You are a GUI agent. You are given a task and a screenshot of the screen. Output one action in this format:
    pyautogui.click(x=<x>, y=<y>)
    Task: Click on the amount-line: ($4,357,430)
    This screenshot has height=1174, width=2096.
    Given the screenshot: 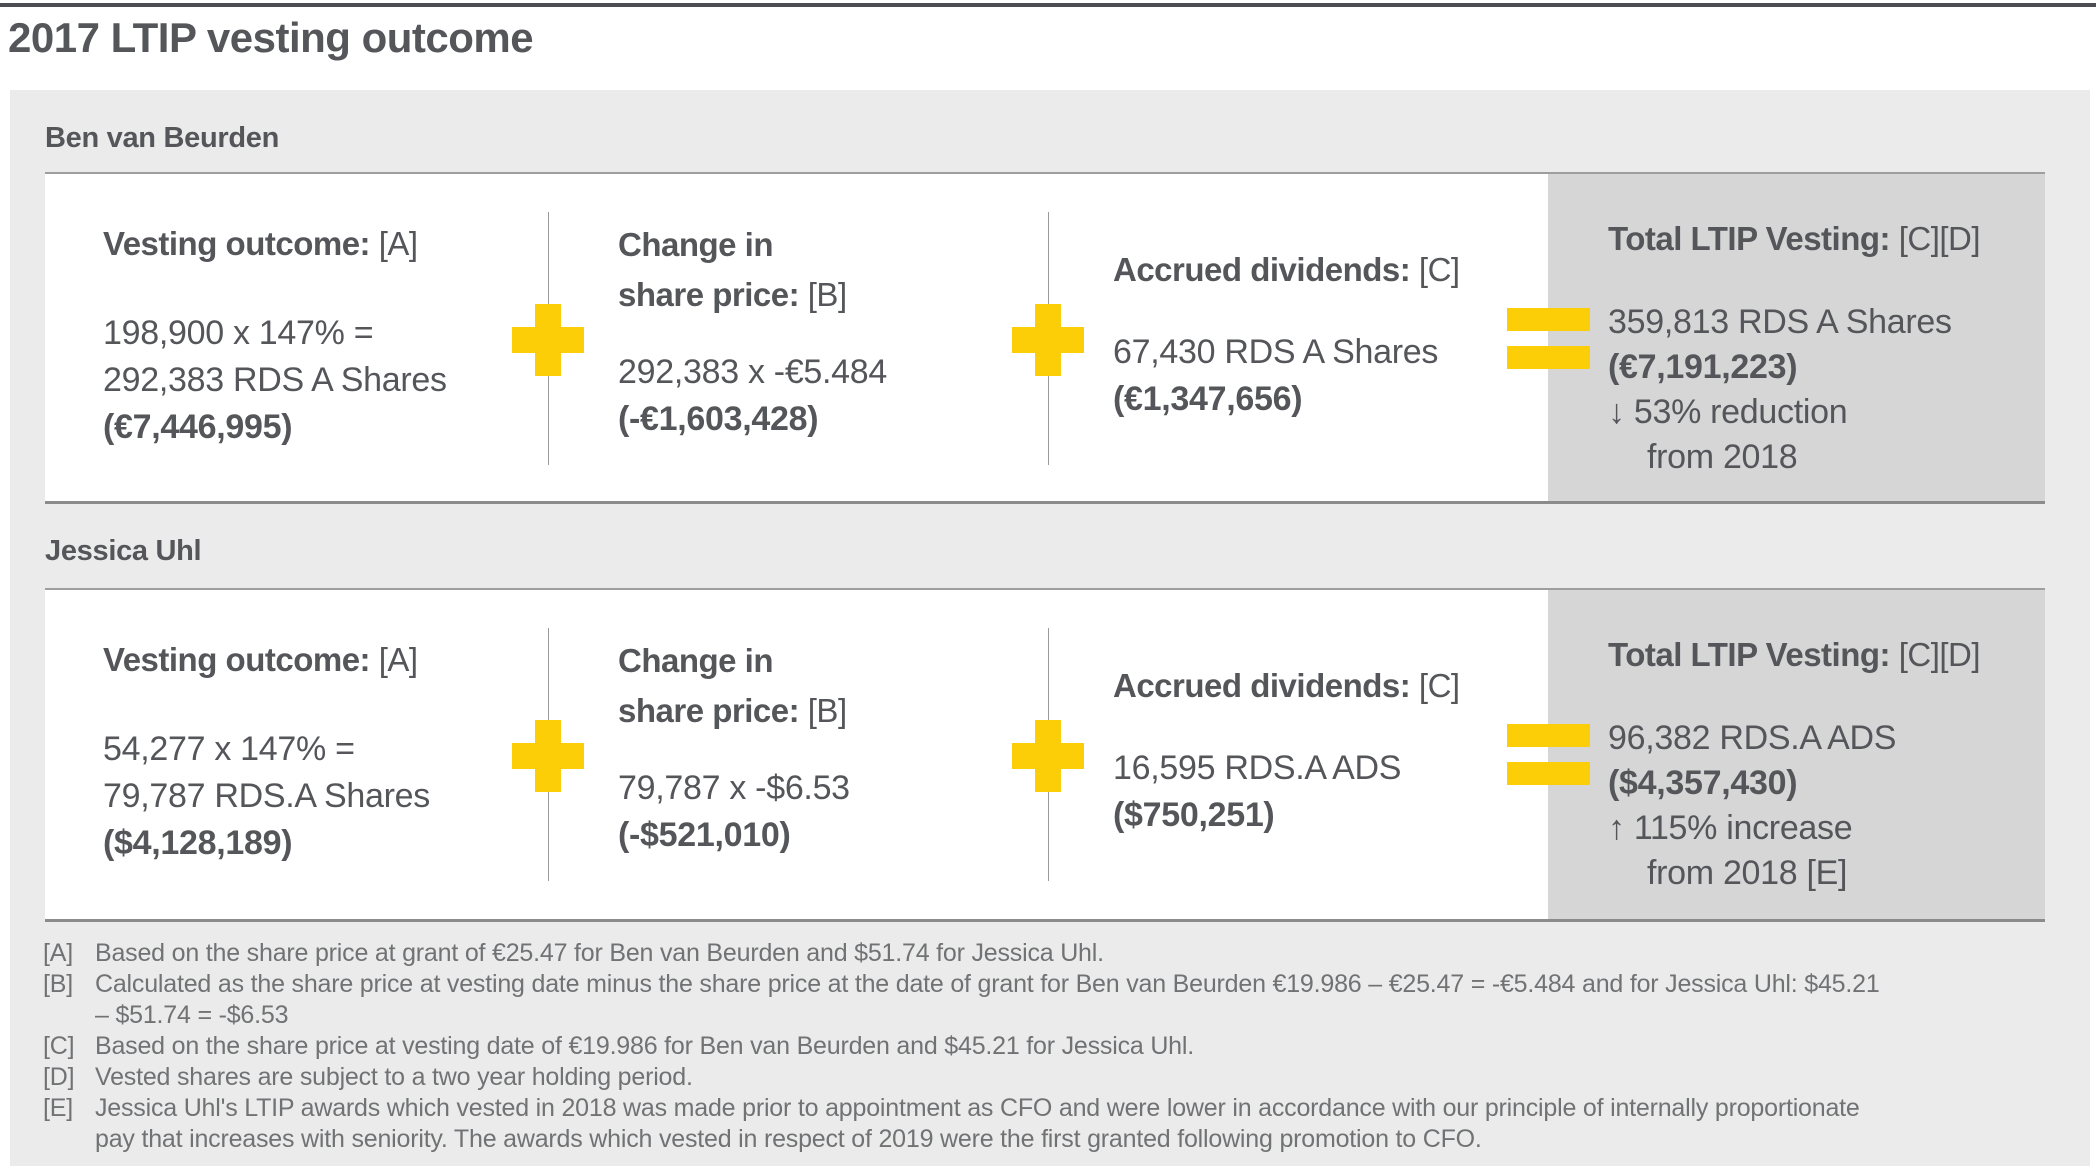 What is the action you would take?
    pyautogui.click(x=1703, y=783)
    